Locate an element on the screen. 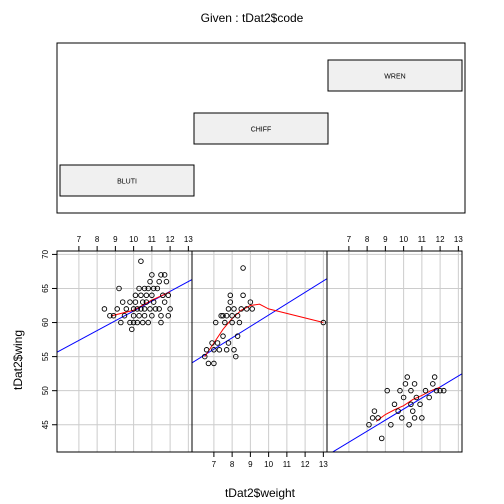  panel-wren is located at coordinates (394, 353).